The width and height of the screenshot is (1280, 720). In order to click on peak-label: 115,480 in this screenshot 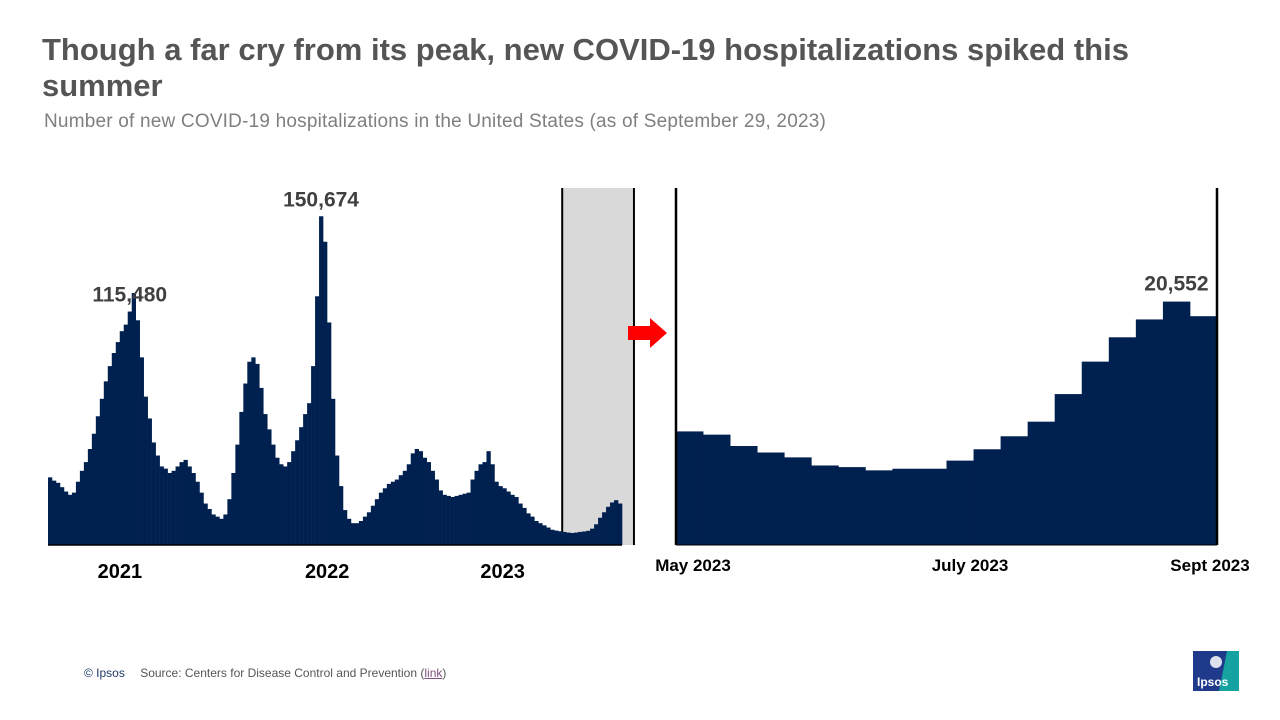, I will do `click(129, 295)`.